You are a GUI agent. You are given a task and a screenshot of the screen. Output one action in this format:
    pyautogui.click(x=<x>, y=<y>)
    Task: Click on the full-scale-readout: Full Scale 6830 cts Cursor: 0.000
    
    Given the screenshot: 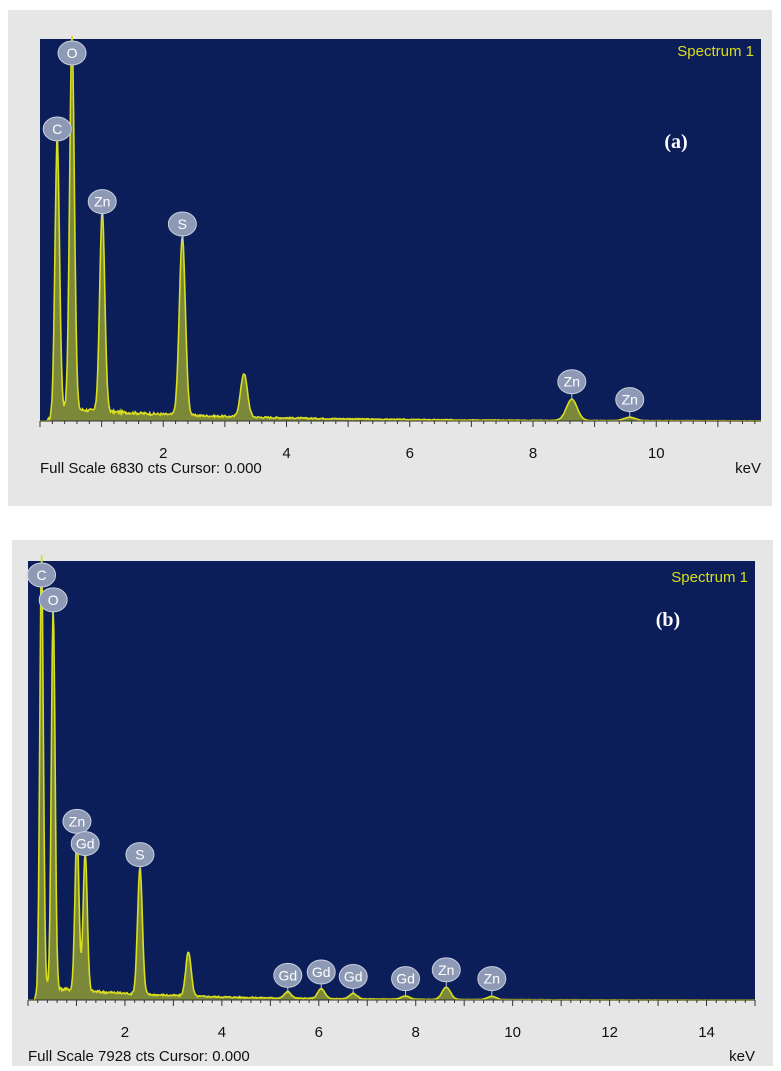 What is the action you would take?
    pyautogui.click(x=151, y=468)
    